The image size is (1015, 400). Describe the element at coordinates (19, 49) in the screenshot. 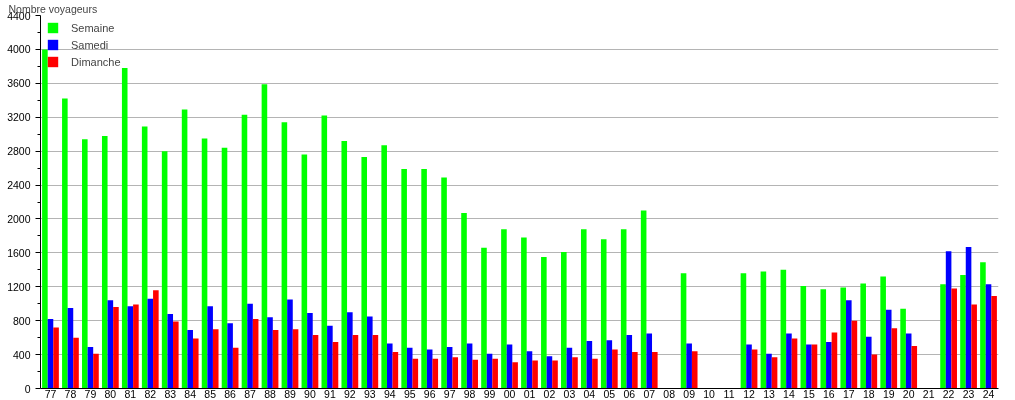

I see `y-tick-label: 4000` at that location.